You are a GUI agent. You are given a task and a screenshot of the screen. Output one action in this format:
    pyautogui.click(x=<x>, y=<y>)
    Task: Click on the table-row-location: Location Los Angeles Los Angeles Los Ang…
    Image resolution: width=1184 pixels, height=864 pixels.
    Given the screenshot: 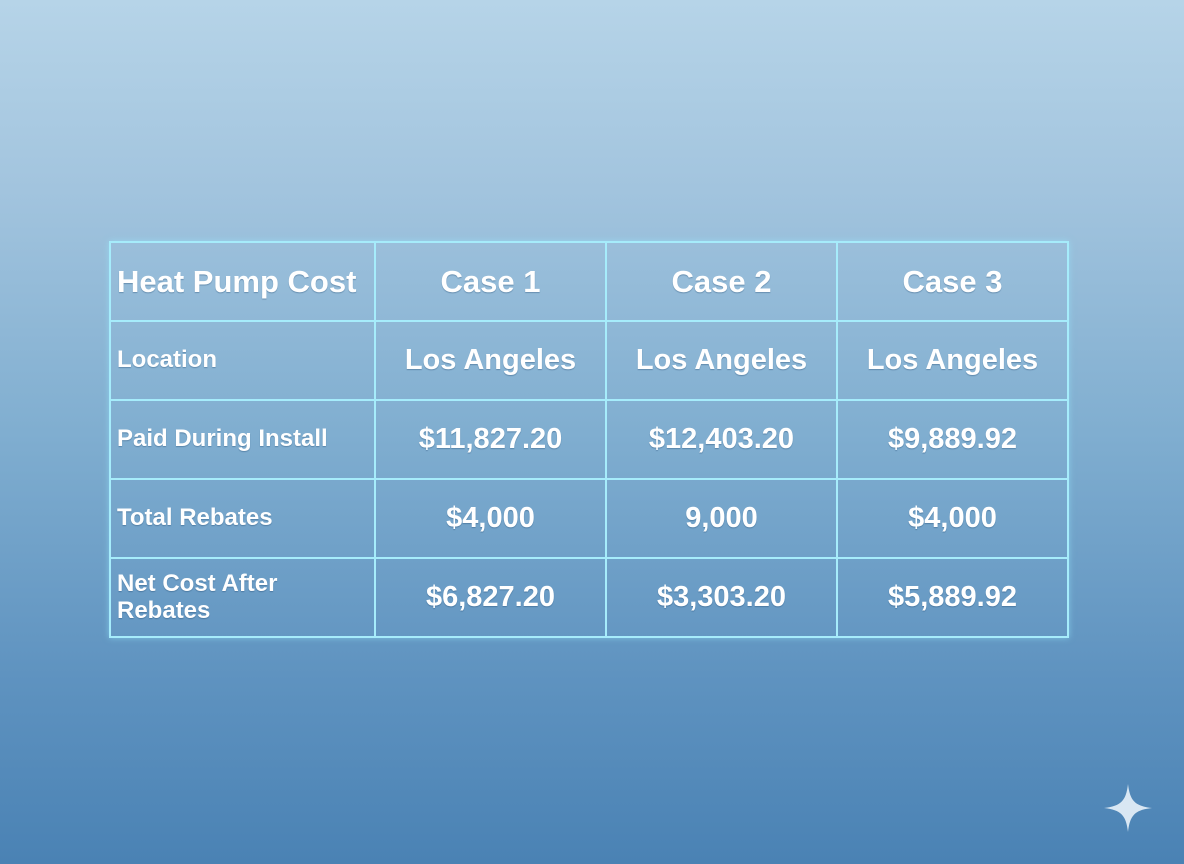 What is the action you would take?
    pyautogui.click(x=589, y=360)
    